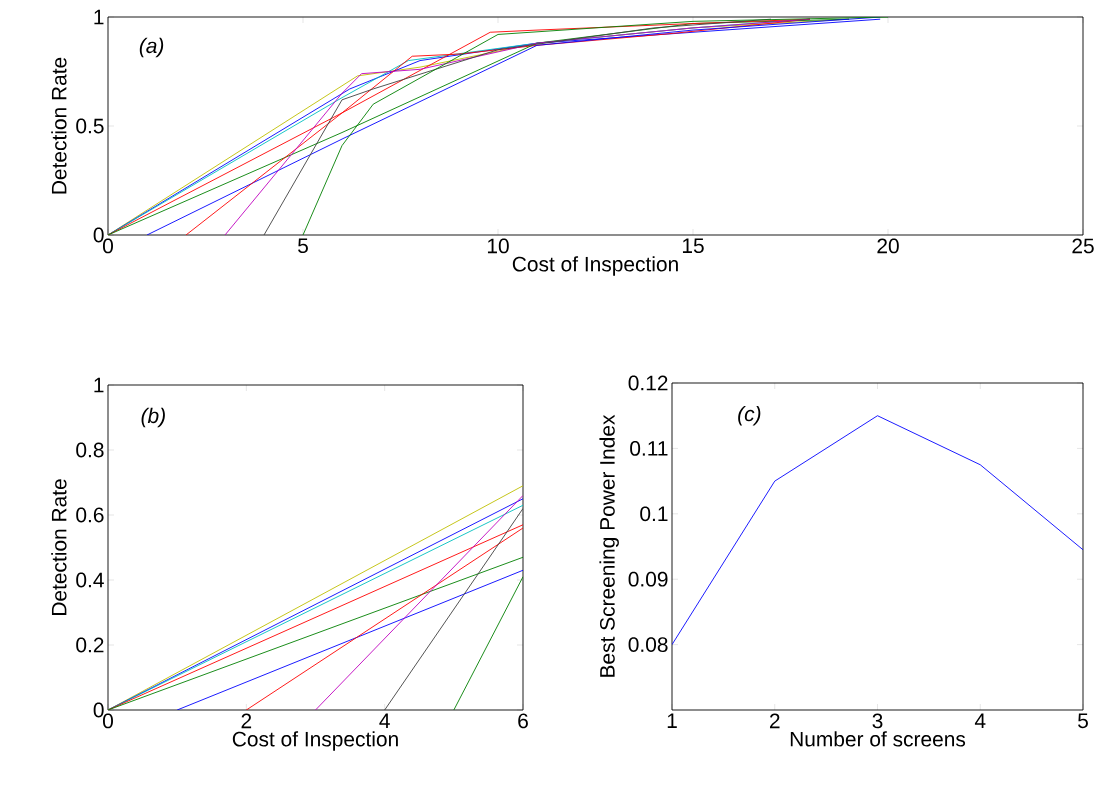  I want to click on annotation: (a), so click(151, 47).